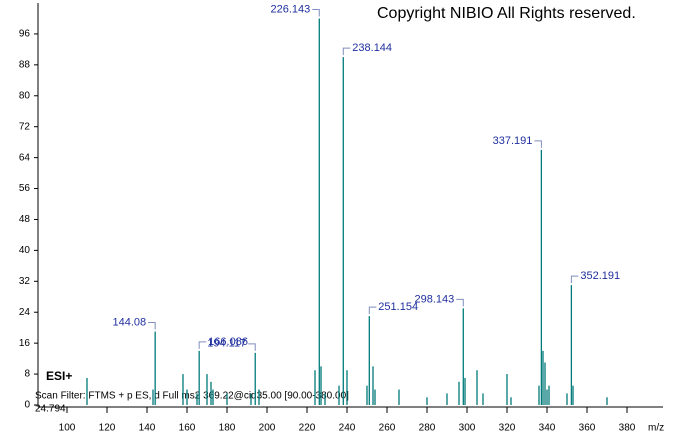 The image size is (674, 434). I want to click on x-tick-label: 160, so click(187, 428).